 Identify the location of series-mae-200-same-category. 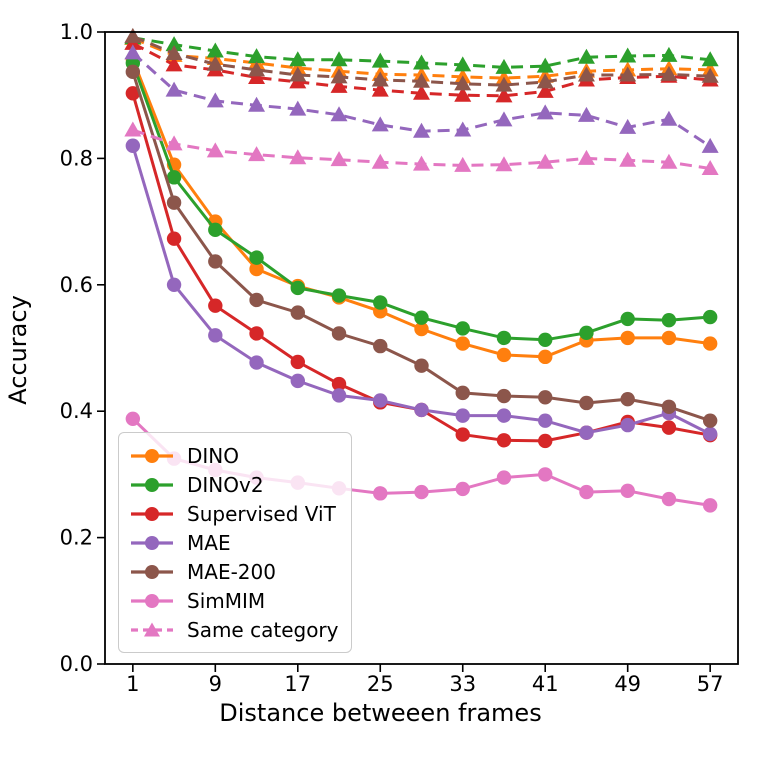
(421, 59).